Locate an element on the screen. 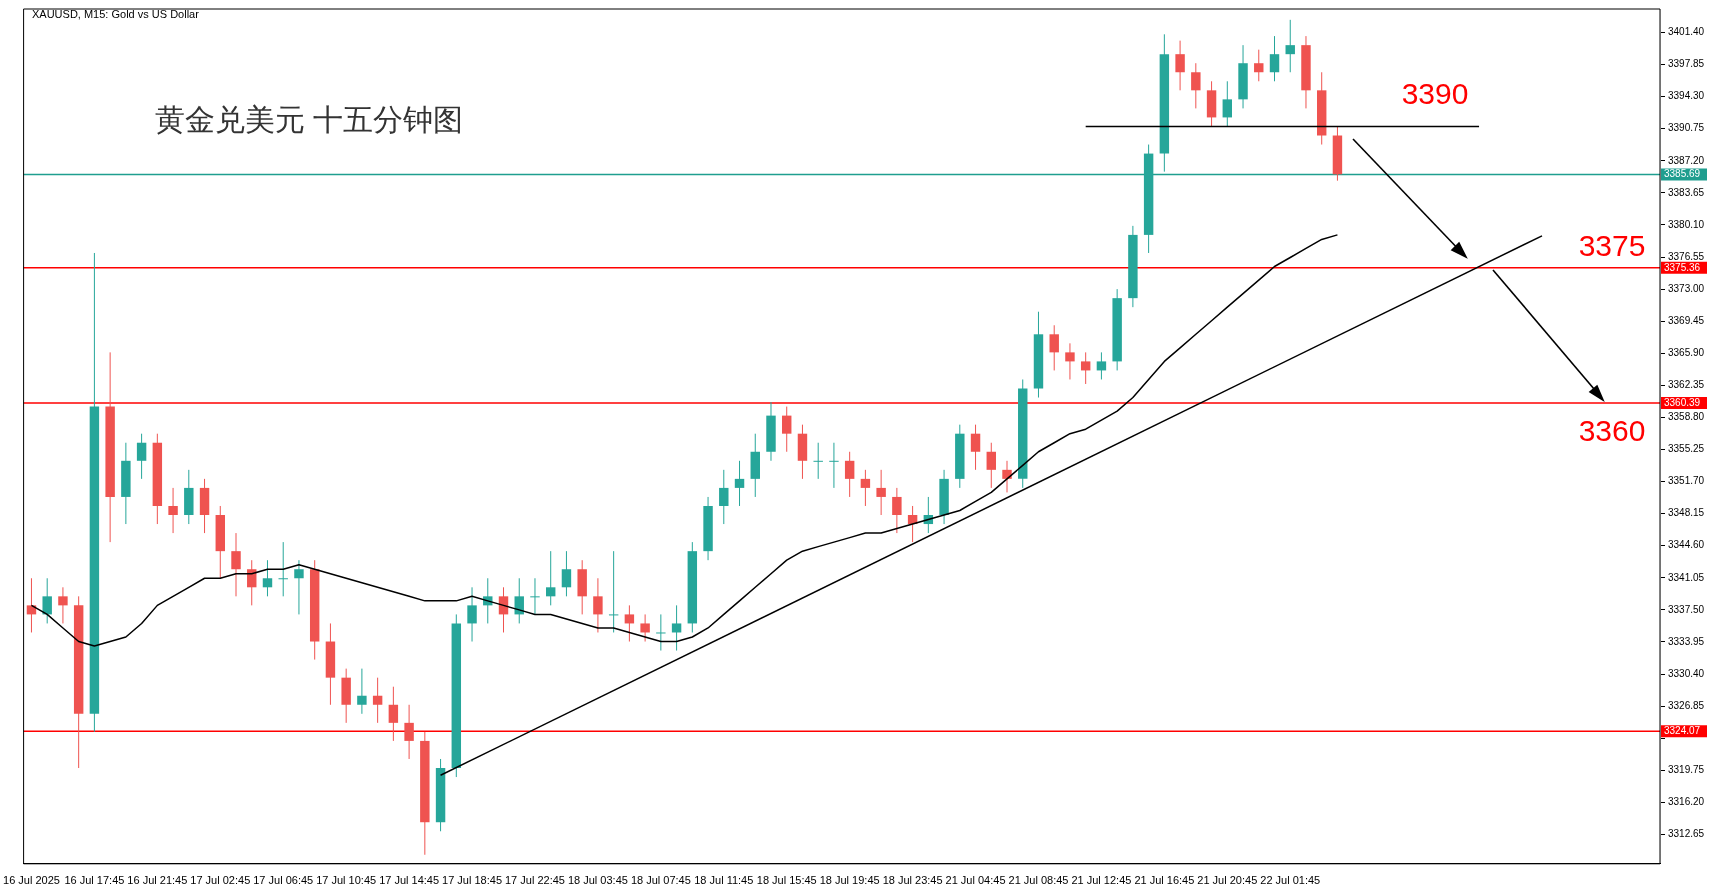 The height and width of the screenshot is (893, 1715). x-tick-label: 21 Jul 16:45 is located at coordinates (1164, 880).